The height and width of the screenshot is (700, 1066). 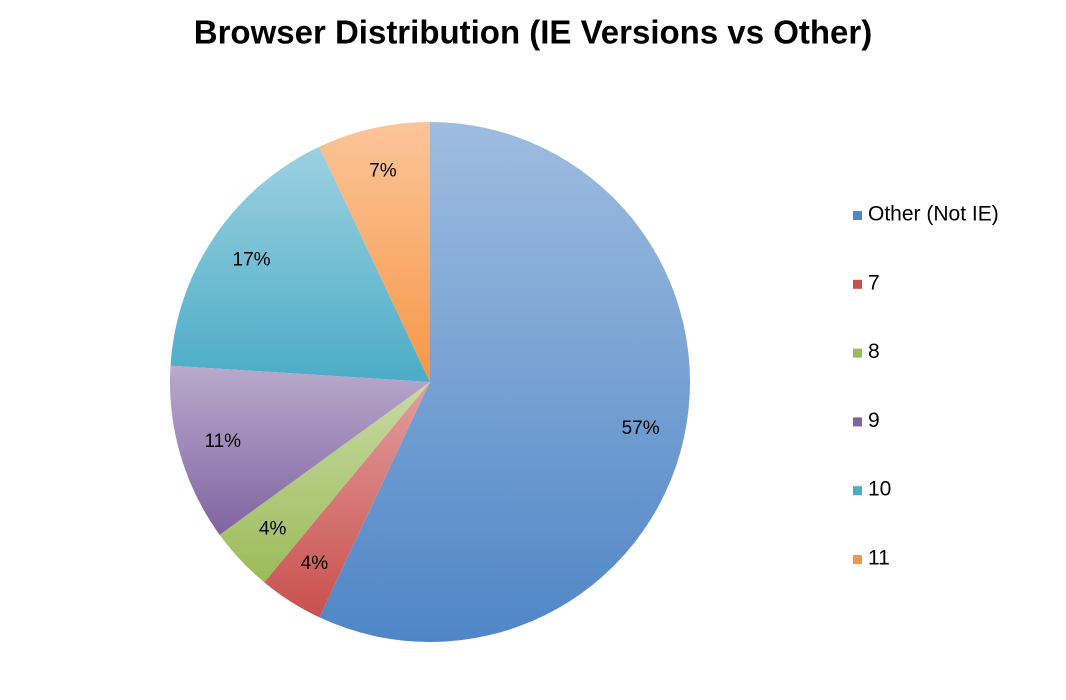 What do you see at coordinates (874, 351) in the screenshot?
I see `legend-label: 8` at bounding box center [874, 351].